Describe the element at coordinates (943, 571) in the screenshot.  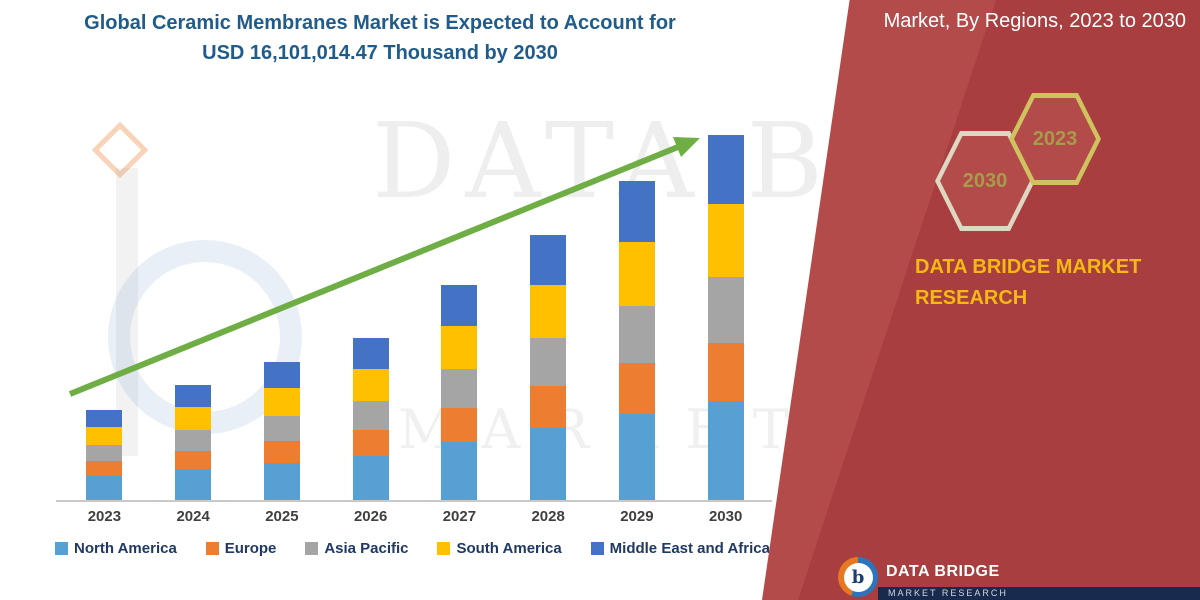
I see `footer-brand-name: DATA BRIDGE` at that location.